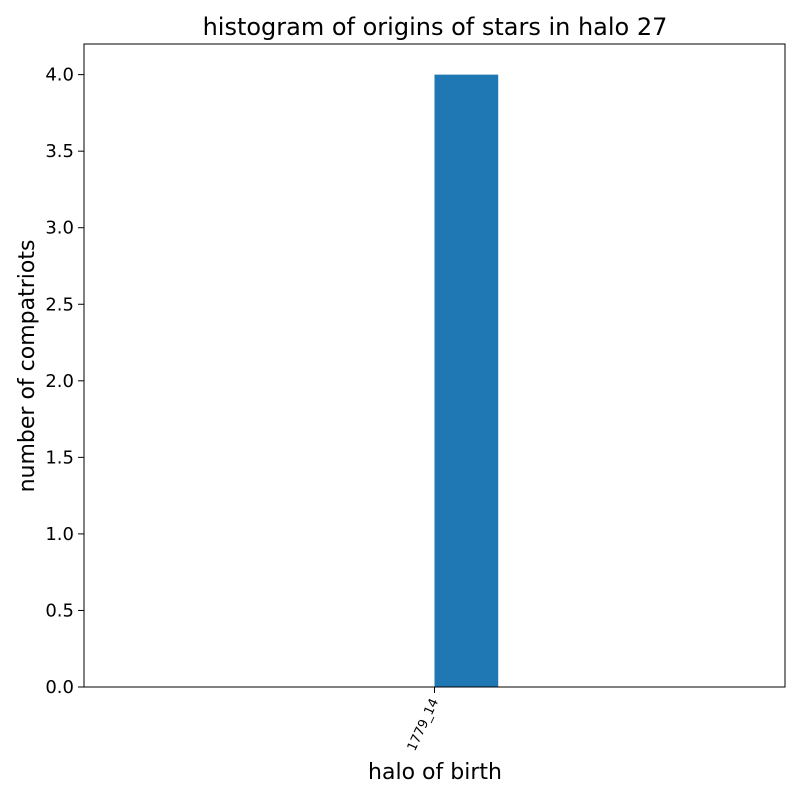  I want to click on y-tick-label: 0.0, so click(59, 687).